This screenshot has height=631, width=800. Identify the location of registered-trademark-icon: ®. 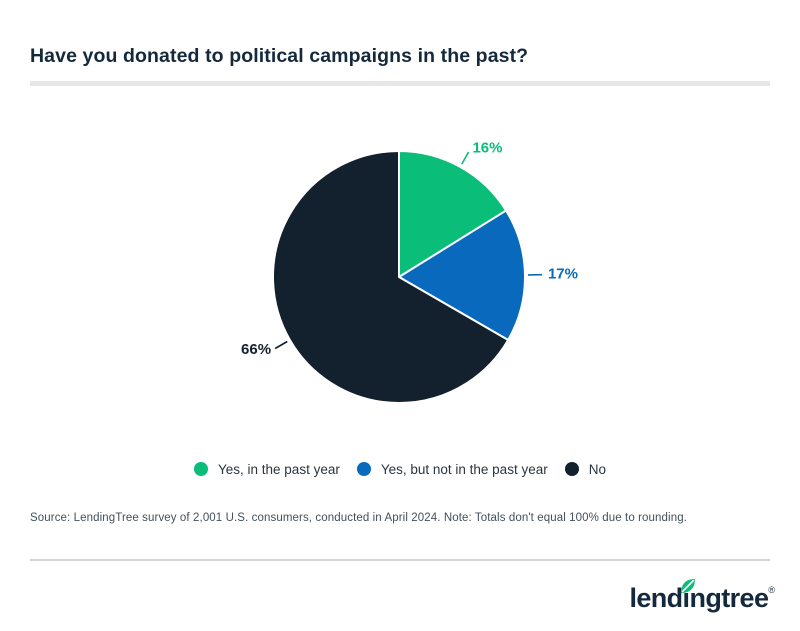
(771, 590).